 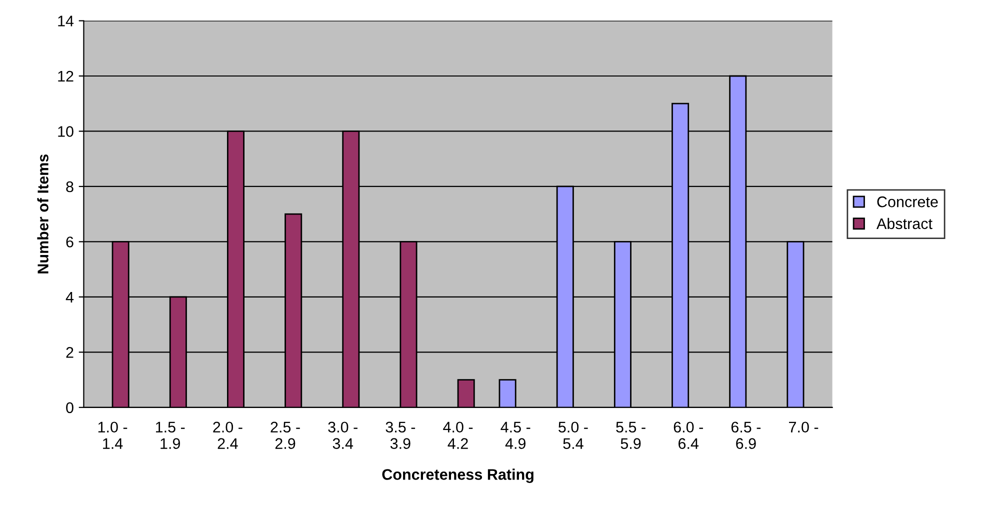 What do you see at coordinates (458, 475) in the screenshot?
I see `x-axis-title: Concreteness Rating` at bounding box center [458, 475].